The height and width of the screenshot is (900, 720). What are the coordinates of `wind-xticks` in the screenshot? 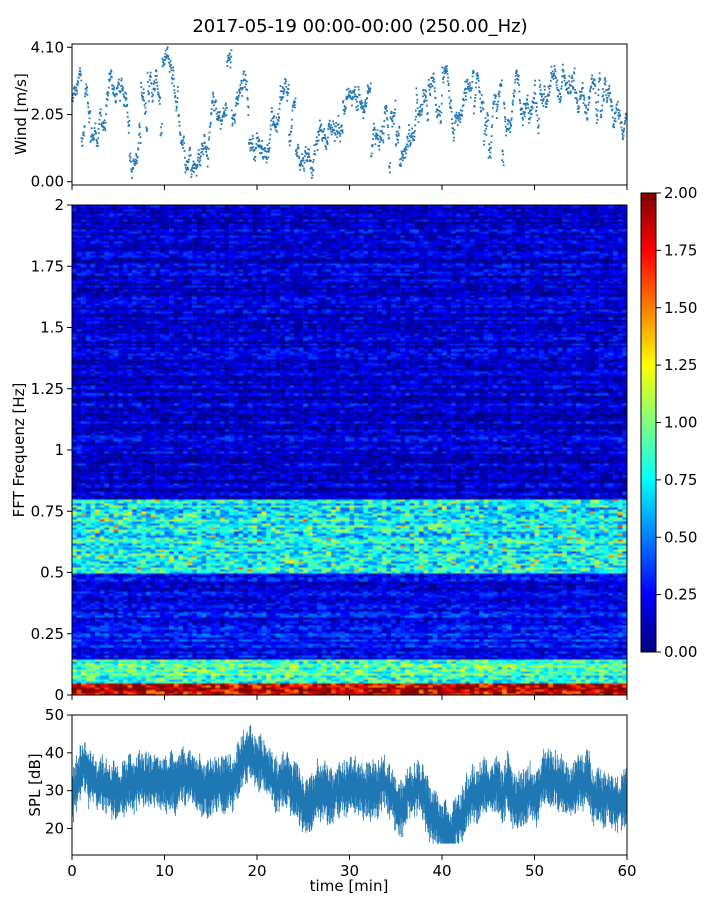 It's located at (349, 187).